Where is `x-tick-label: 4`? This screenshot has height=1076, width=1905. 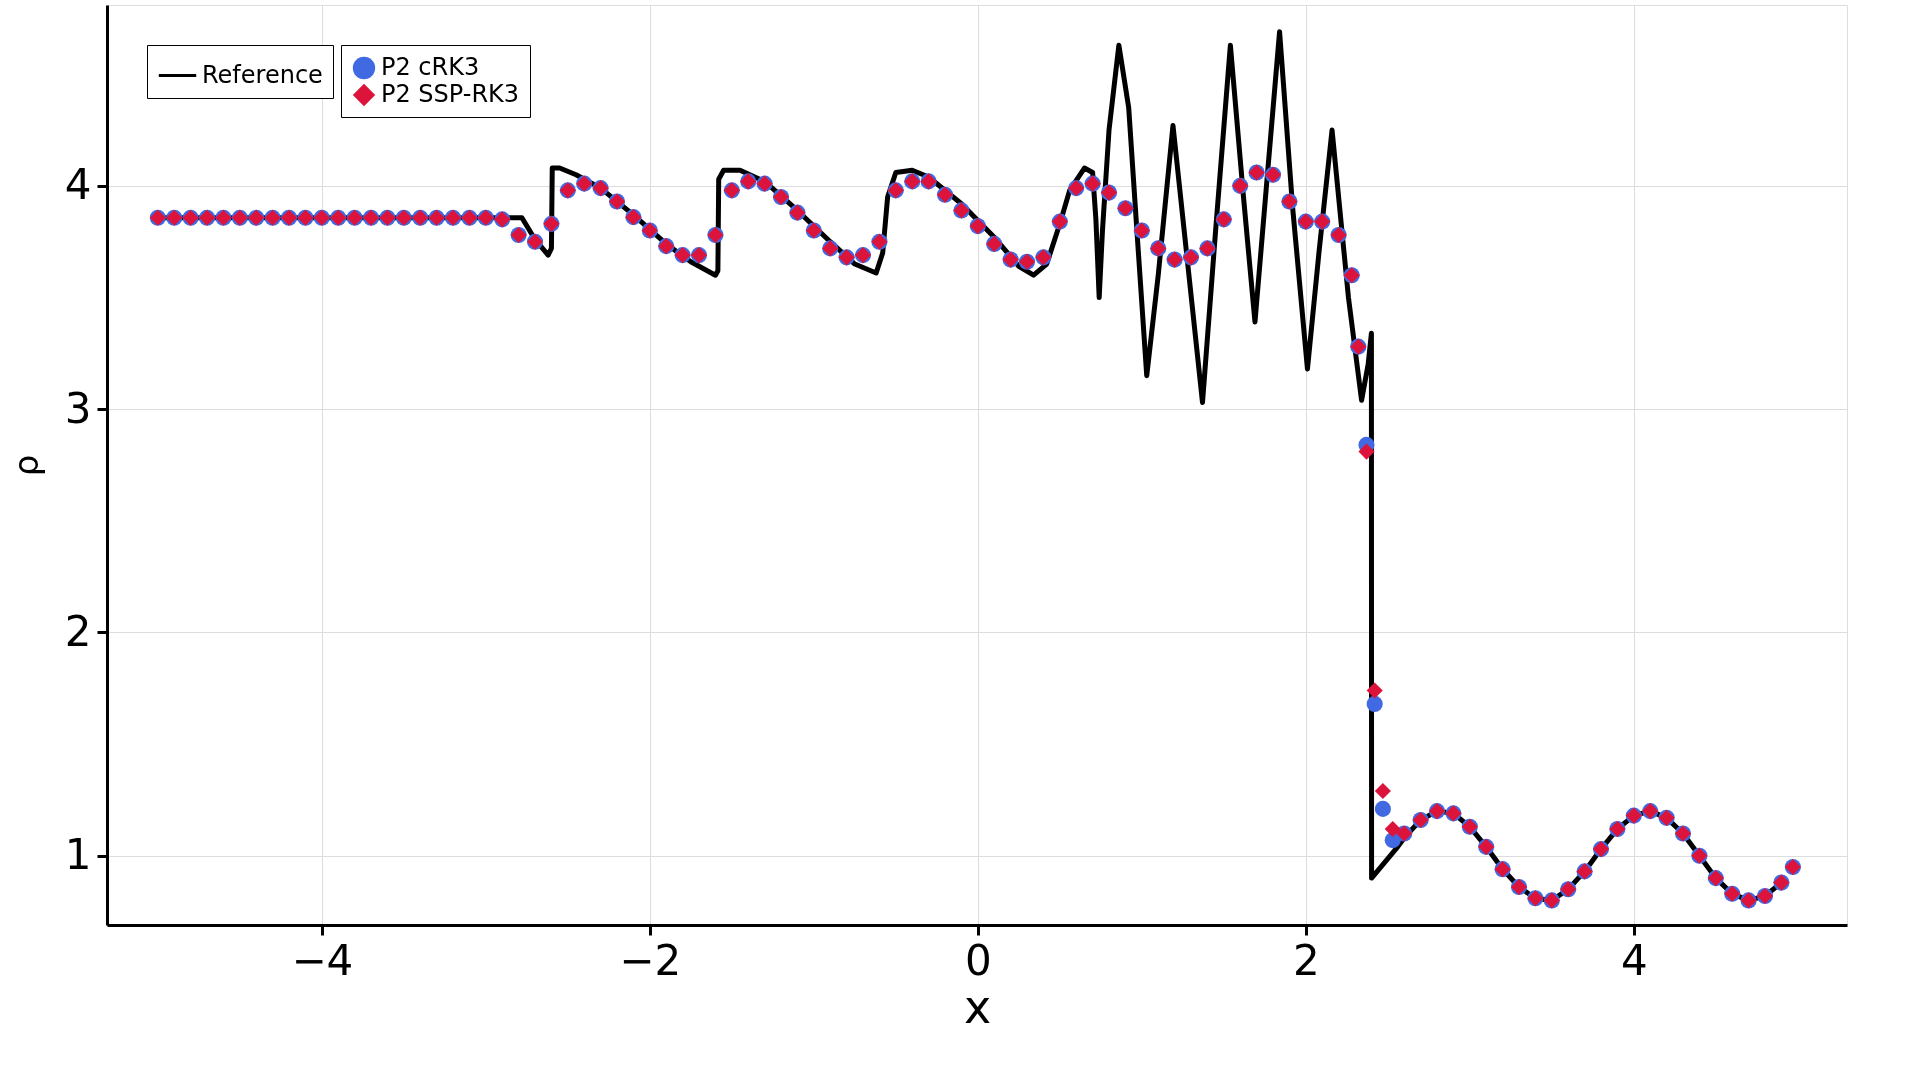
x-tick-label: 4 is located at coordinates (1634, 960).